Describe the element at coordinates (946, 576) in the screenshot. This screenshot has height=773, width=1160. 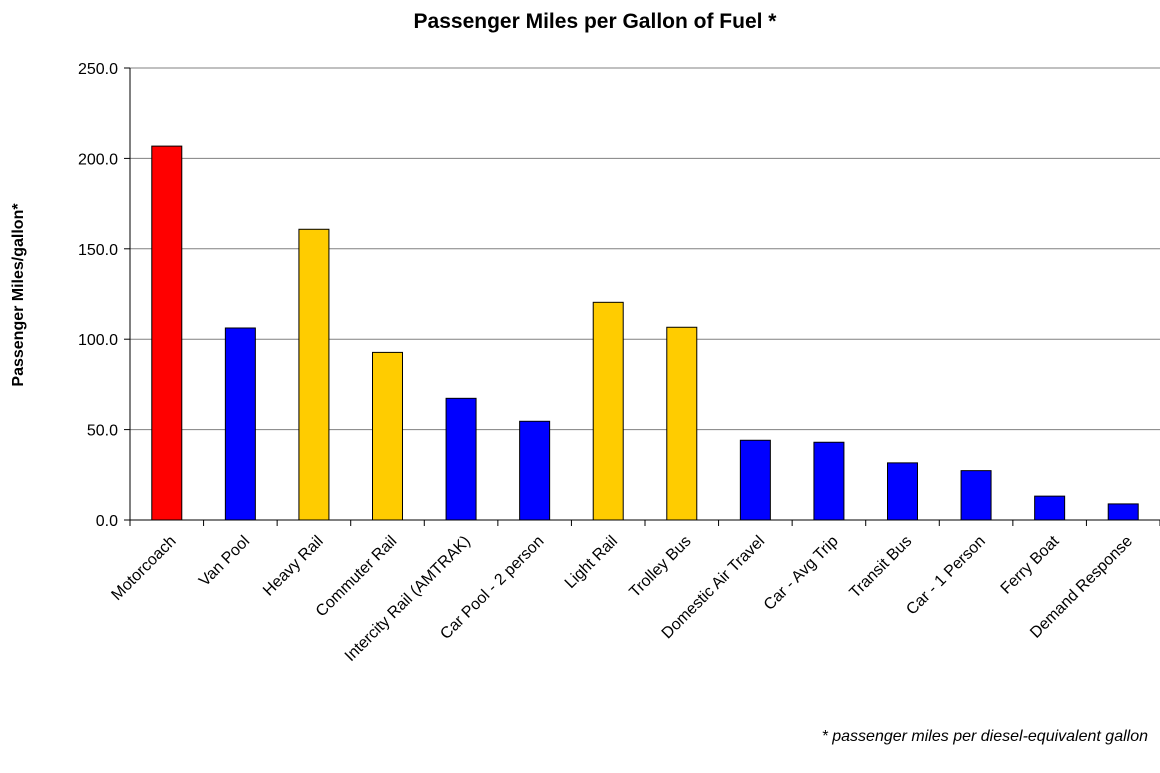
I see `x-tick-label: Car - 1 Person` at that location.